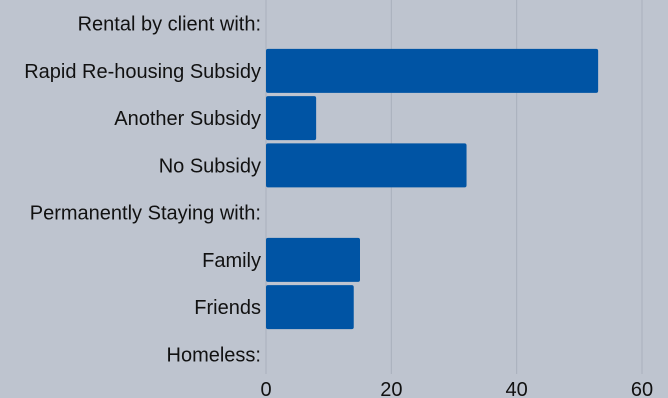 This screenshot has height=398, width=668. Describe the element at coordinates (642, 388) in the screenshot. I see `x-tick-label: 60` at that location.